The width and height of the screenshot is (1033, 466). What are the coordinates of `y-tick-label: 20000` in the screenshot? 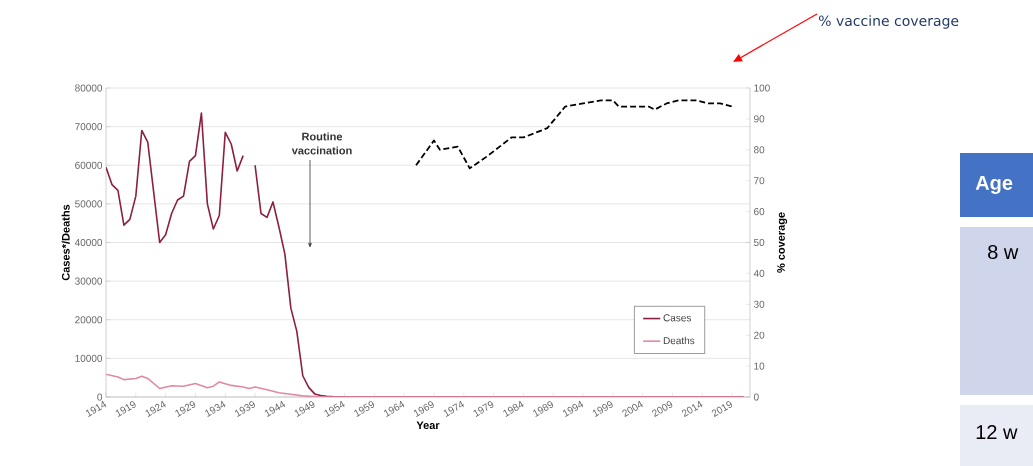 It's located at (89, 320).